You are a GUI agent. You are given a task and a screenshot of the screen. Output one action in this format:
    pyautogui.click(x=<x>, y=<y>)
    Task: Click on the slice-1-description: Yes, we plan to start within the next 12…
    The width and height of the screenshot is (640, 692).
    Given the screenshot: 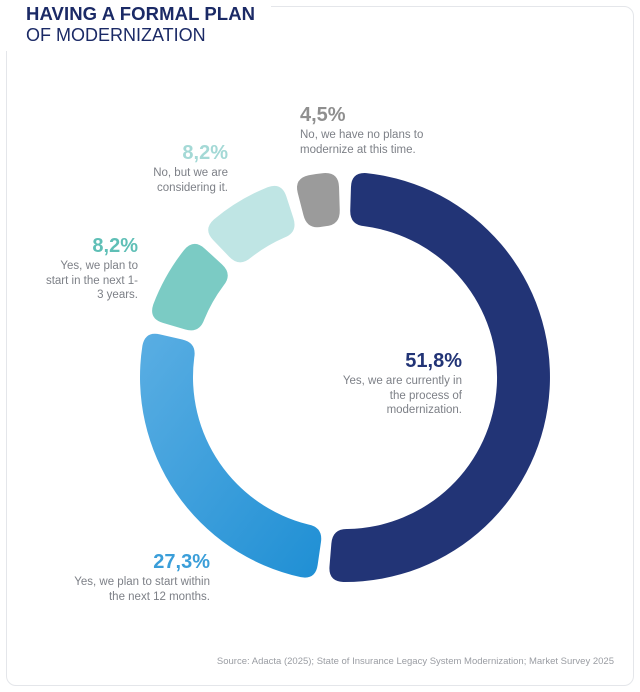 What is the action you would take?
    pyautogui.click(x=142, y=589)
    